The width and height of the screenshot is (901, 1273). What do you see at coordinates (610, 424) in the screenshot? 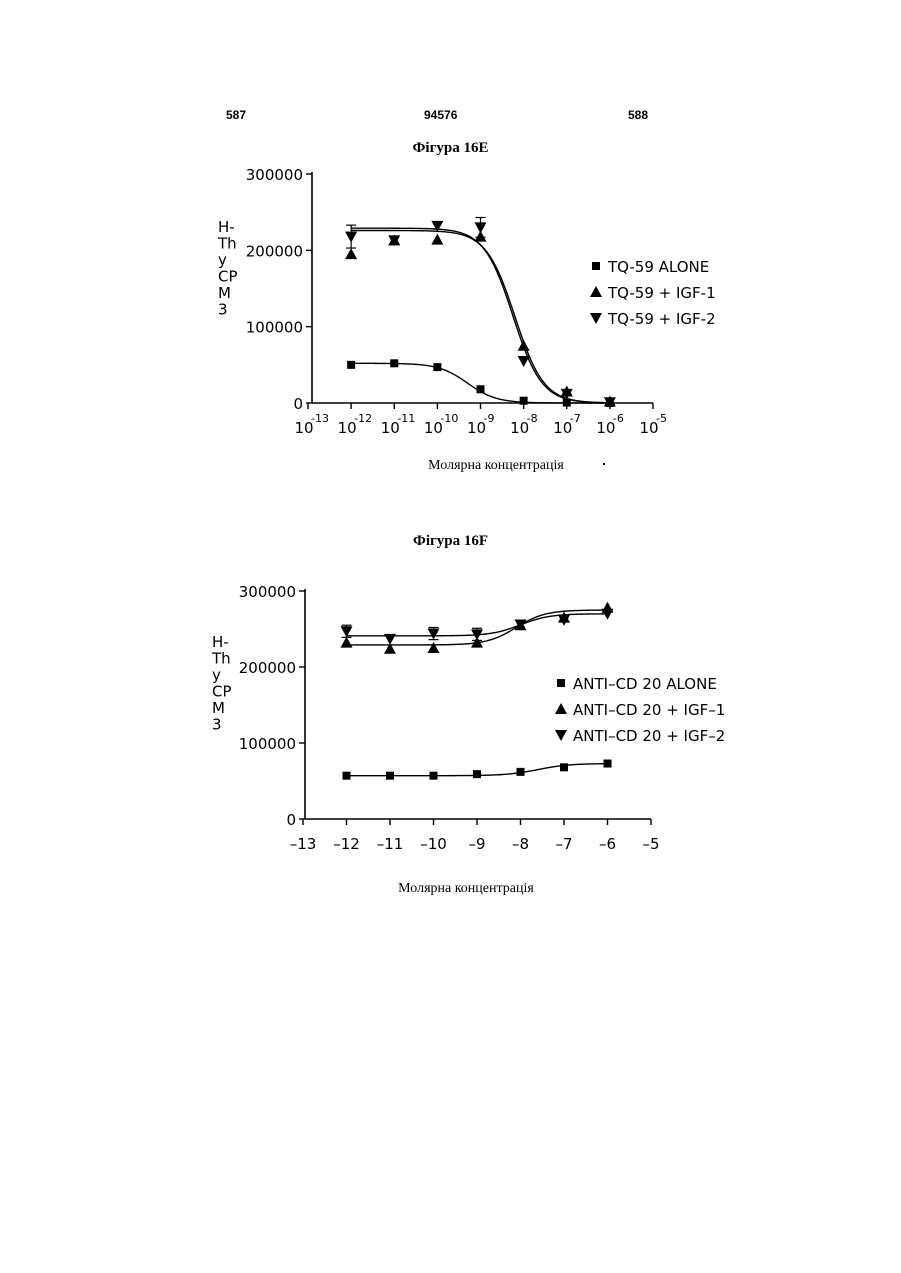
I see `x-tick-label: 10⁻⁶` at bounding box center [610, 424].